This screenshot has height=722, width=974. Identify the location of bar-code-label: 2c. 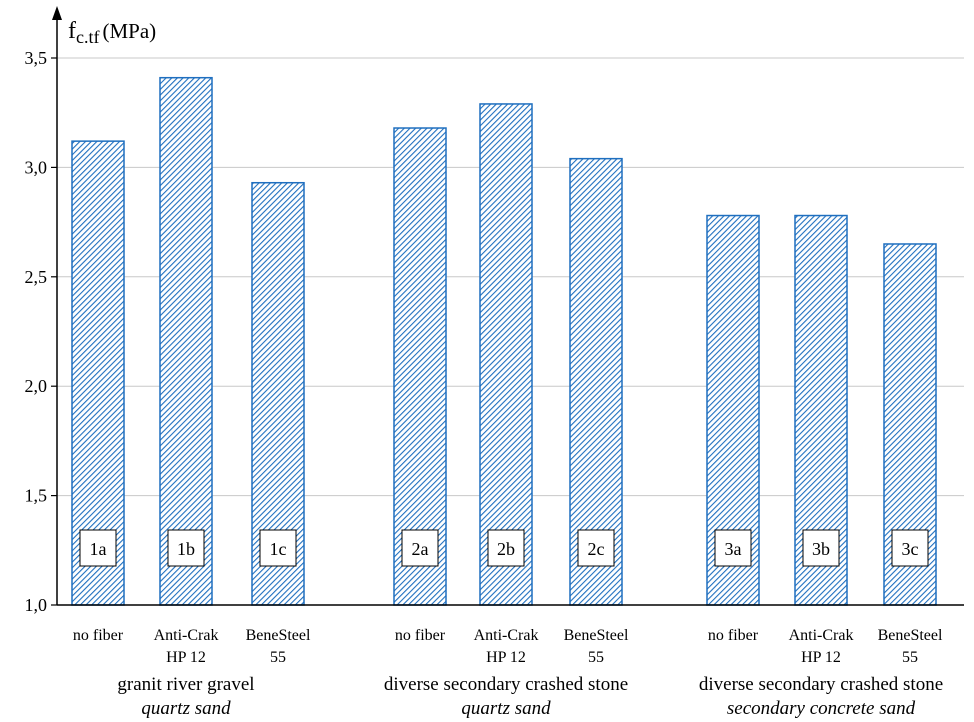
(596, 549).